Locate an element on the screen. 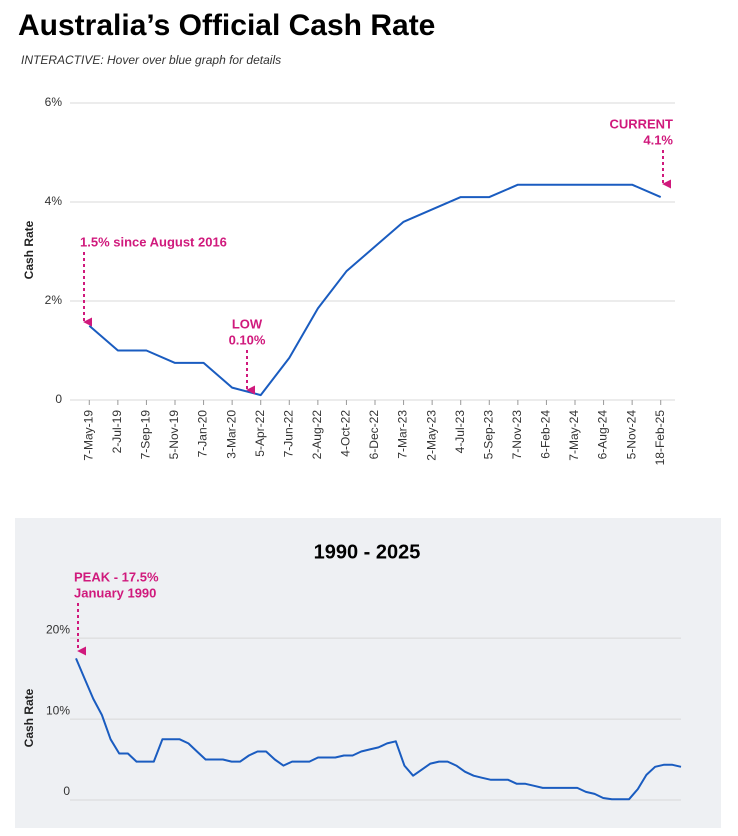  x-tick-label: 5-Nov-24 is located at coordinates (631, 435).